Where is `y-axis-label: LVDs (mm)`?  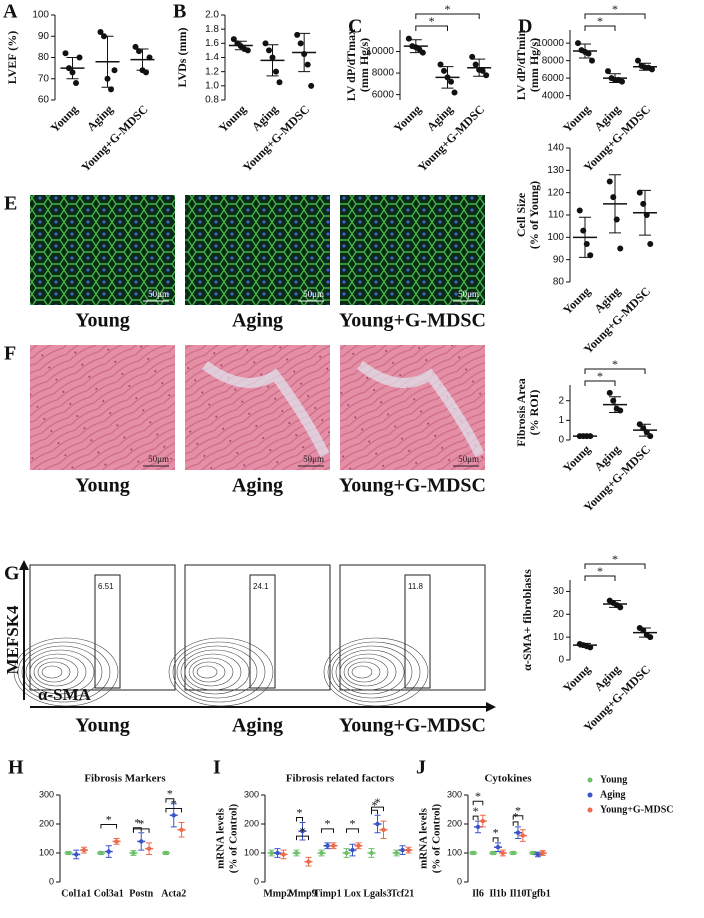
y-axis-label: LVDs (mm) is located at coordinates (182, 58).